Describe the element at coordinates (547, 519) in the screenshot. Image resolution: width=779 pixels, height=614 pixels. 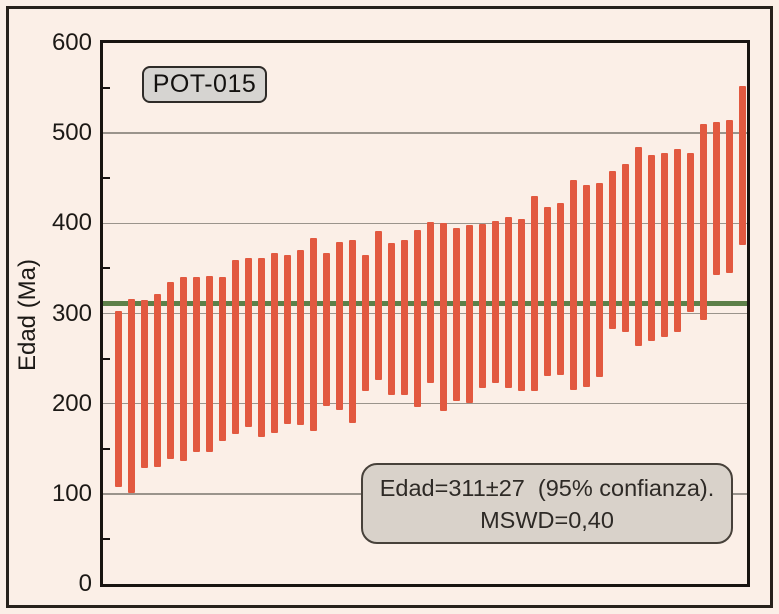
I see `annotation-mswd-line: MSWD=0,40` at that location.